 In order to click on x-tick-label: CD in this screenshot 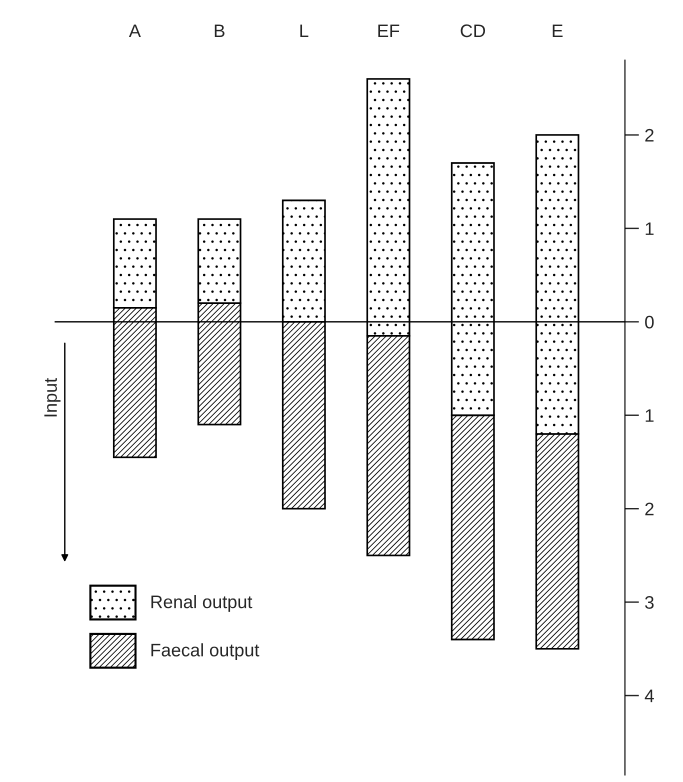, I will do `click(473, 31)`.